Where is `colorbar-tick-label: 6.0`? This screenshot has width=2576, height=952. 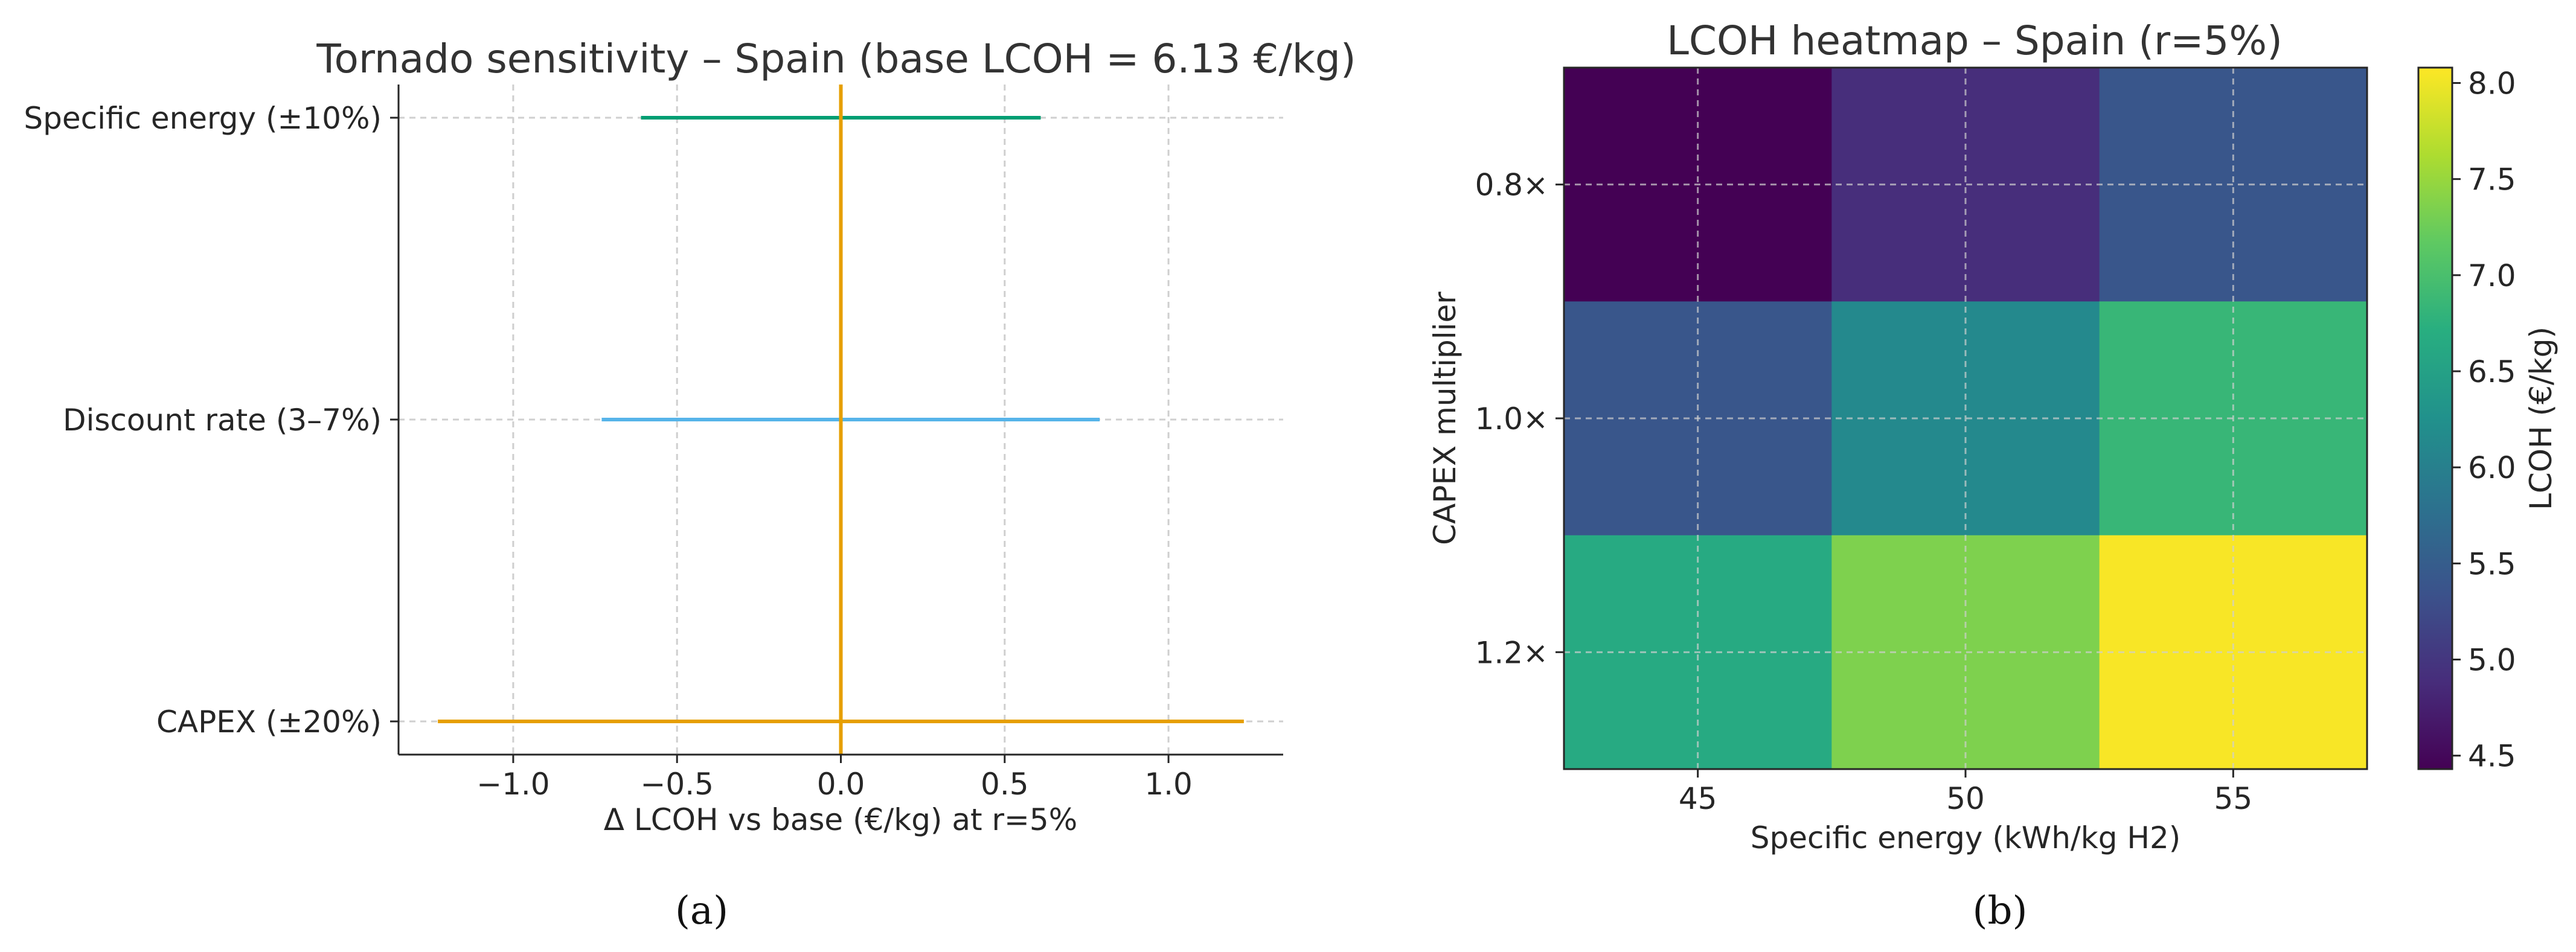 colorbar-tick-label: 6.0 is located at coordinates (2492, 468).